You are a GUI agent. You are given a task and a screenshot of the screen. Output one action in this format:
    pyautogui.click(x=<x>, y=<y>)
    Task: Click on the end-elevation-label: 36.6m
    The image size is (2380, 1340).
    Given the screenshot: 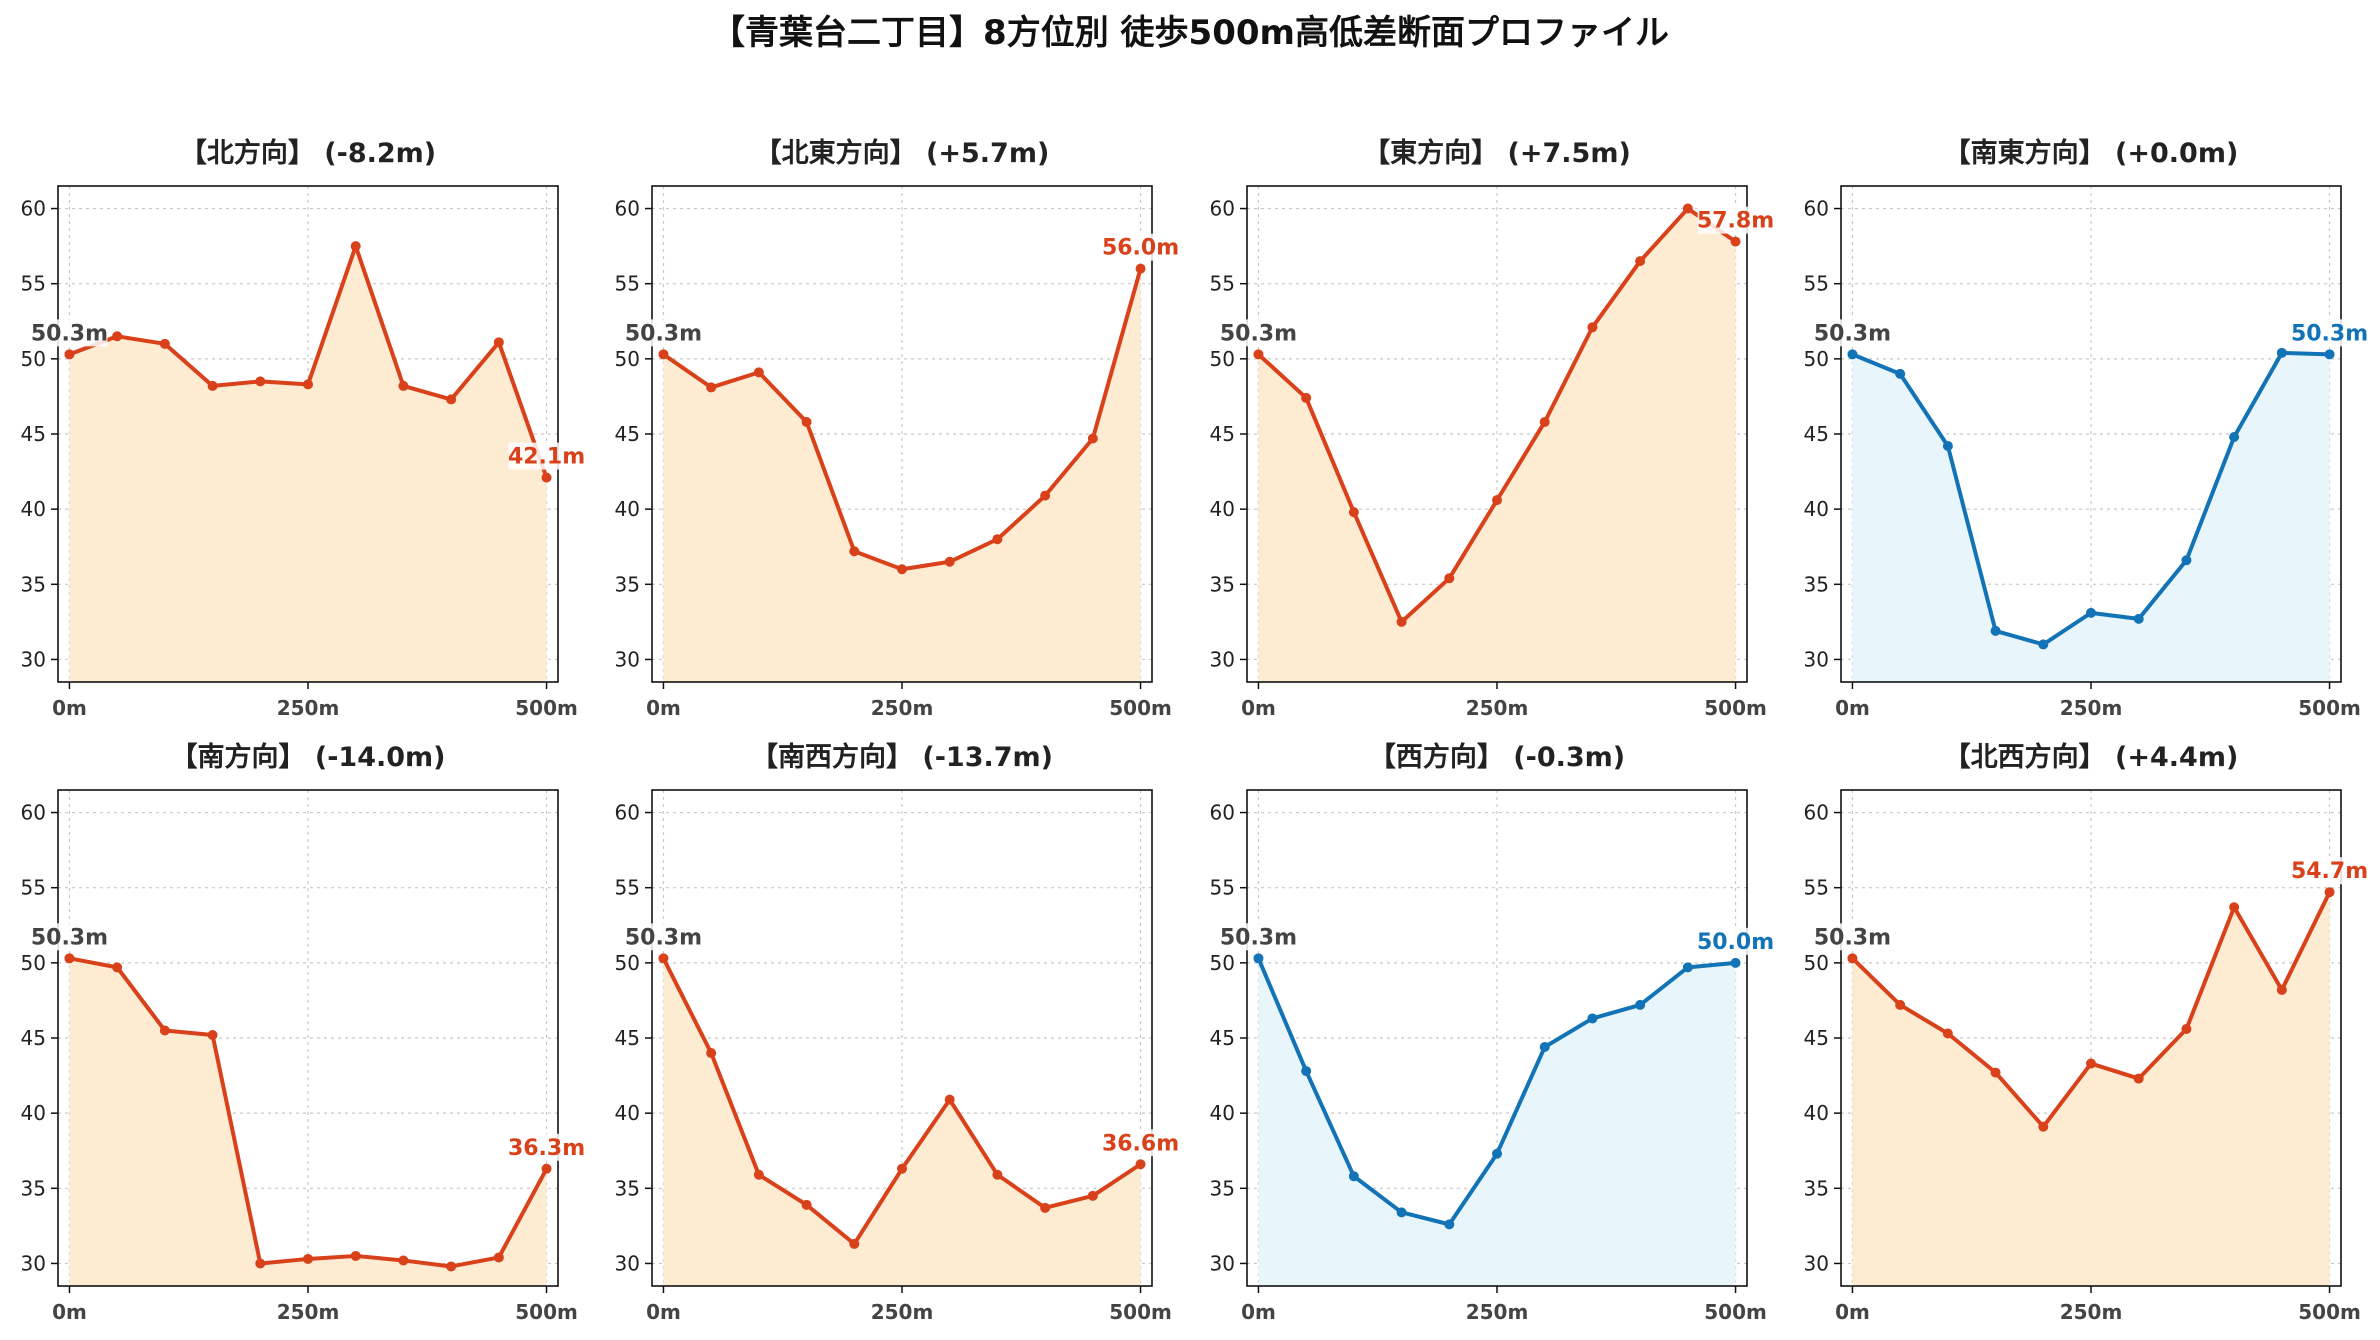 What is the action you would take?
    pyautogui.click(x=1140, y=1143)
    